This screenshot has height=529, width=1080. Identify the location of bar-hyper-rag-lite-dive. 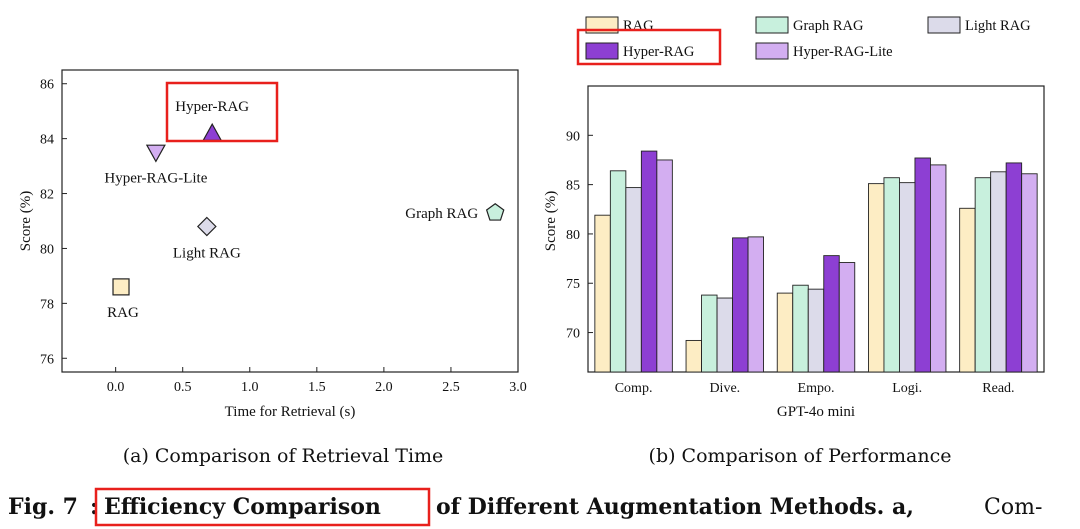
(755, 304).